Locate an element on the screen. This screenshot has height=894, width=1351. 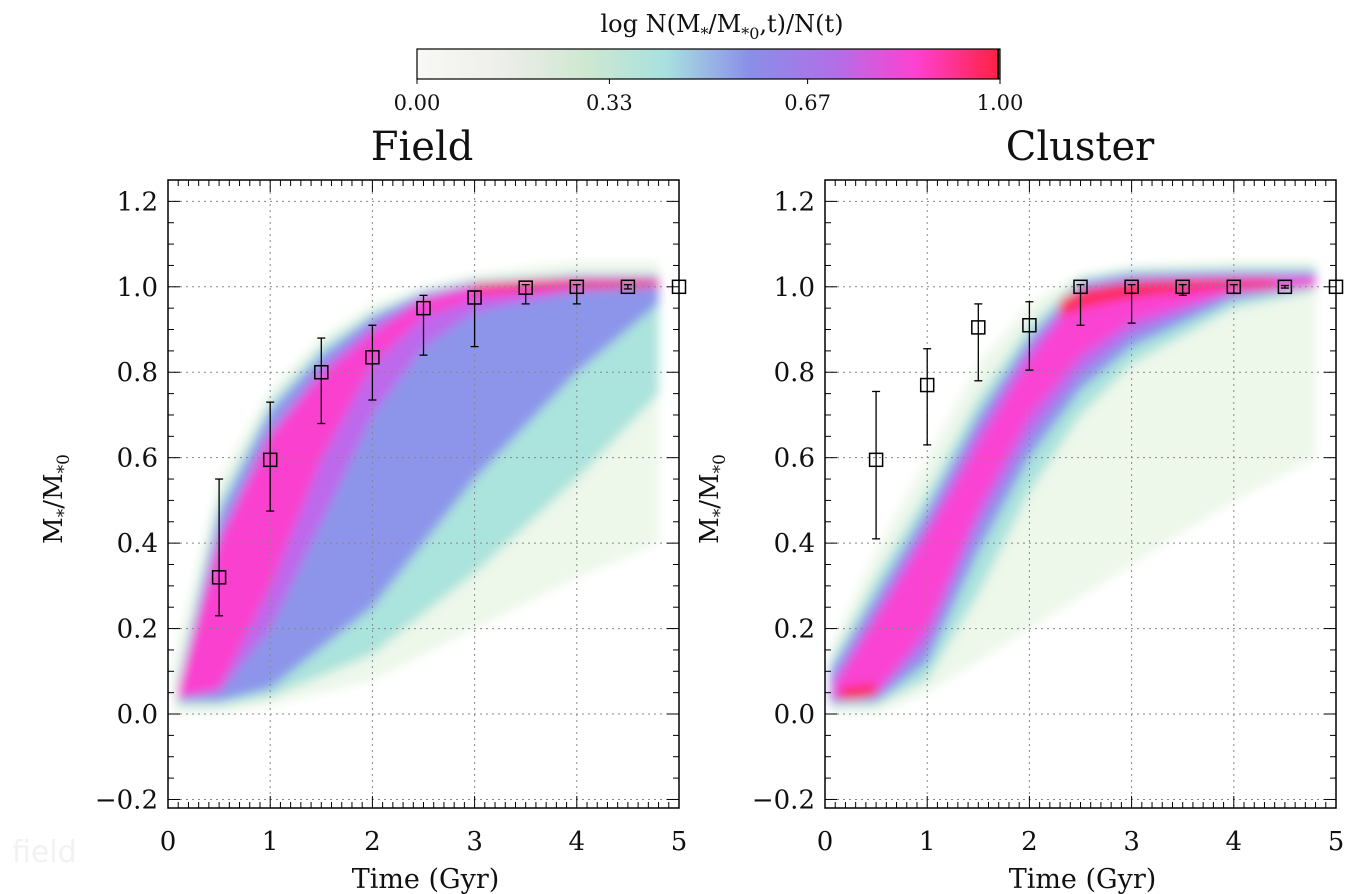
colorbar-gradient is located at coordinates (708, 64).